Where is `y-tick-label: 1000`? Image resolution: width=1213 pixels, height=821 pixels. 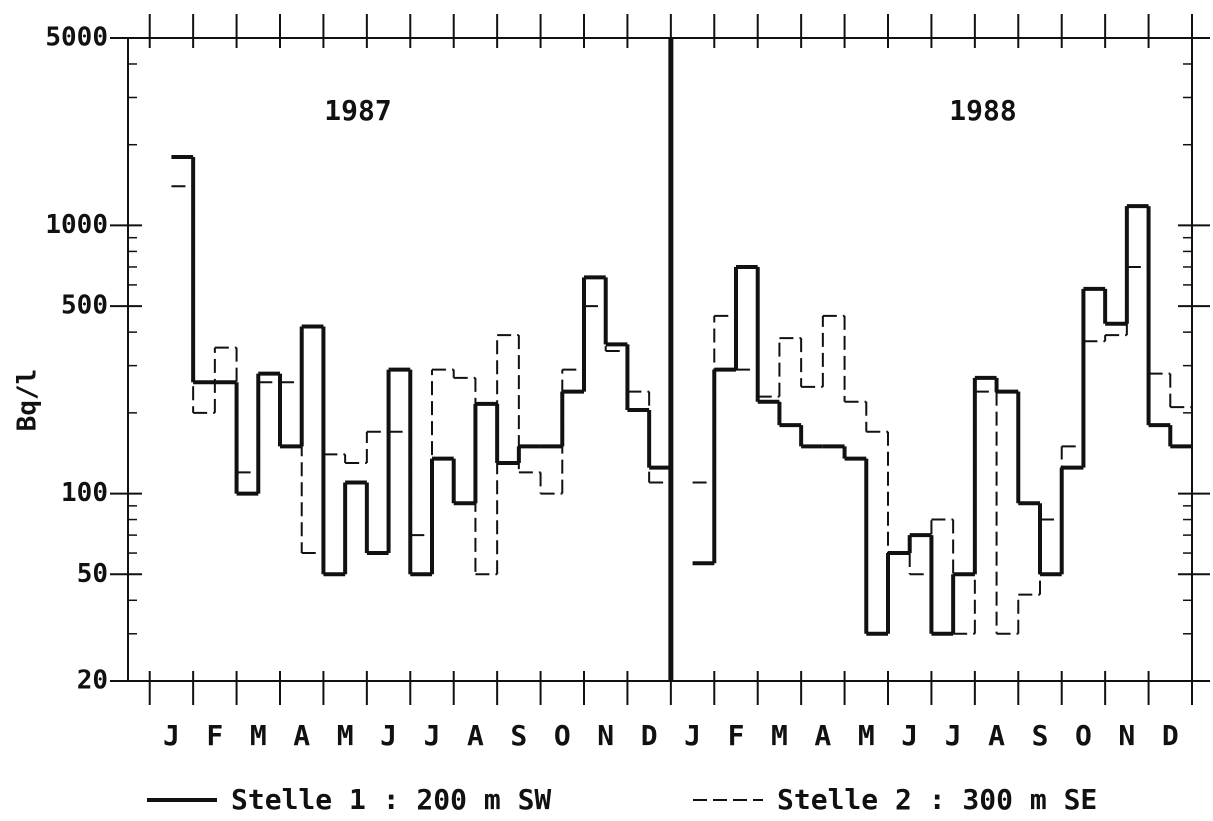 y-tick-label: 1000 is located at coordinates (76, 225).